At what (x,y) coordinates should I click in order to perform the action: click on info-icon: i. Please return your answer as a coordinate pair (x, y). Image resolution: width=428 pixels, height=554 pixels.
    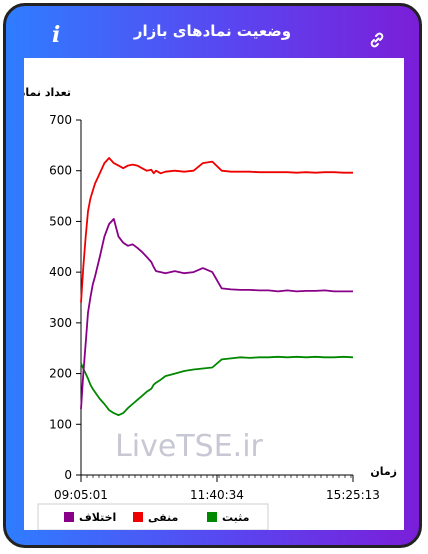
    Looking at the image, I should click on (56, 35).